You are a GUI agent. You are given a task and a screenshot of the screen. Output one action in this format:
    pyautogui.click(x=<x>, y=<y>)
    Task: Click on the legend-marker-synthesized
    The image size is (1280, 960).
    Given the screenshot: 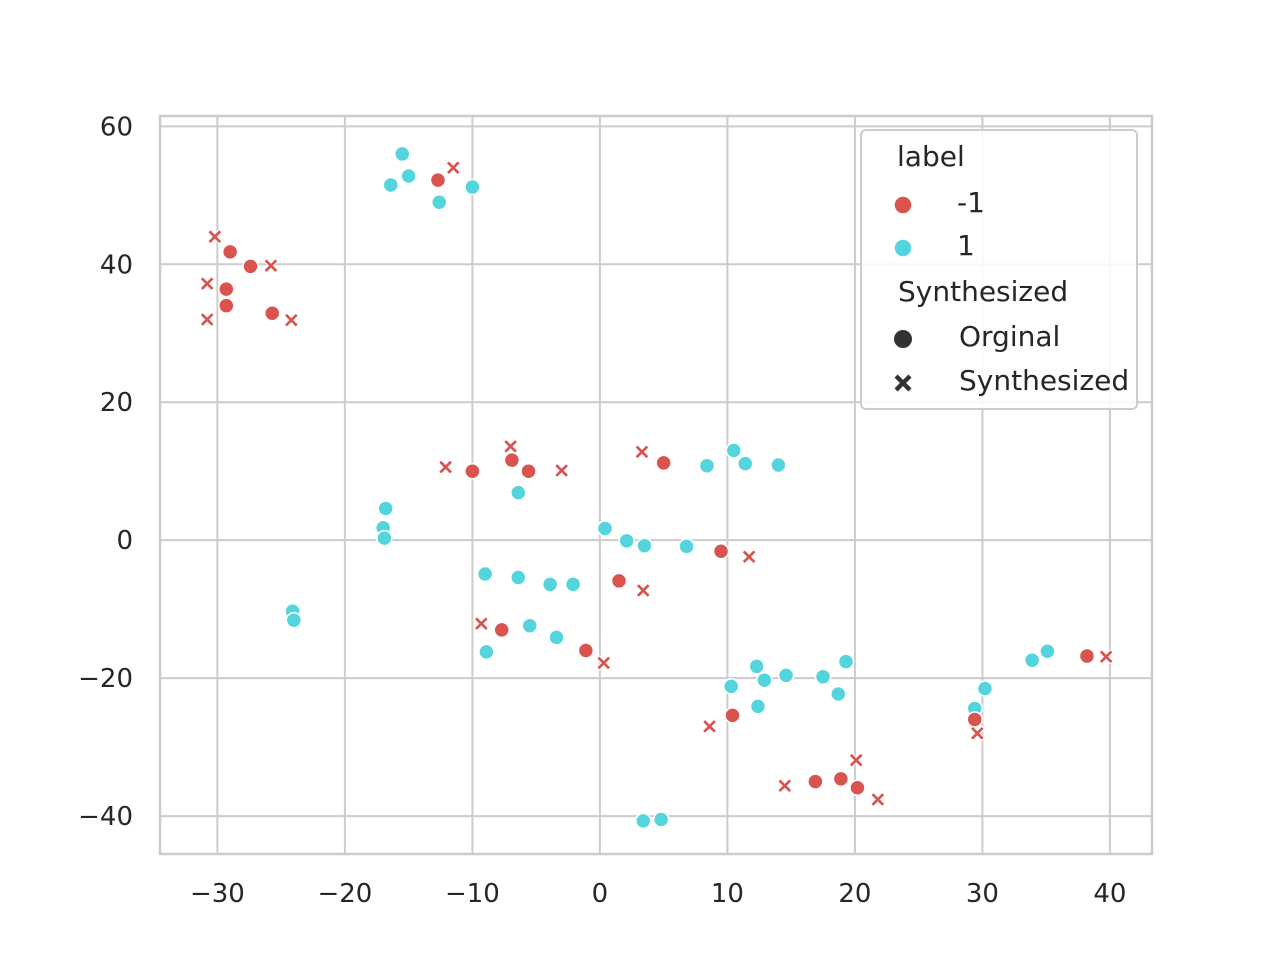 What is the action you would take?
    pyautogui.click(x=903, y=383)
    